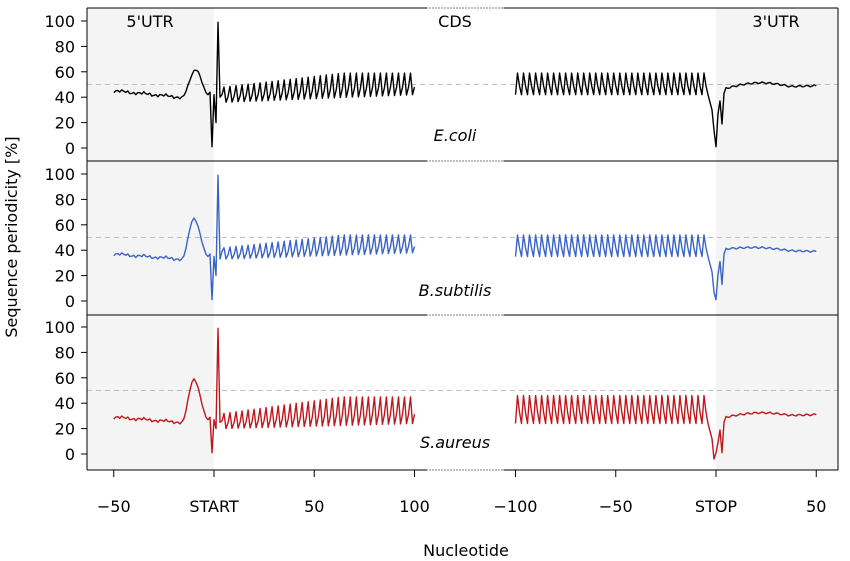 The image size is (850, 561). What do you see at coordinates (455, 290) in the screenshot?
I see `species-label-bsubtilis: B.subtilis` at bounding box center [455, 290].